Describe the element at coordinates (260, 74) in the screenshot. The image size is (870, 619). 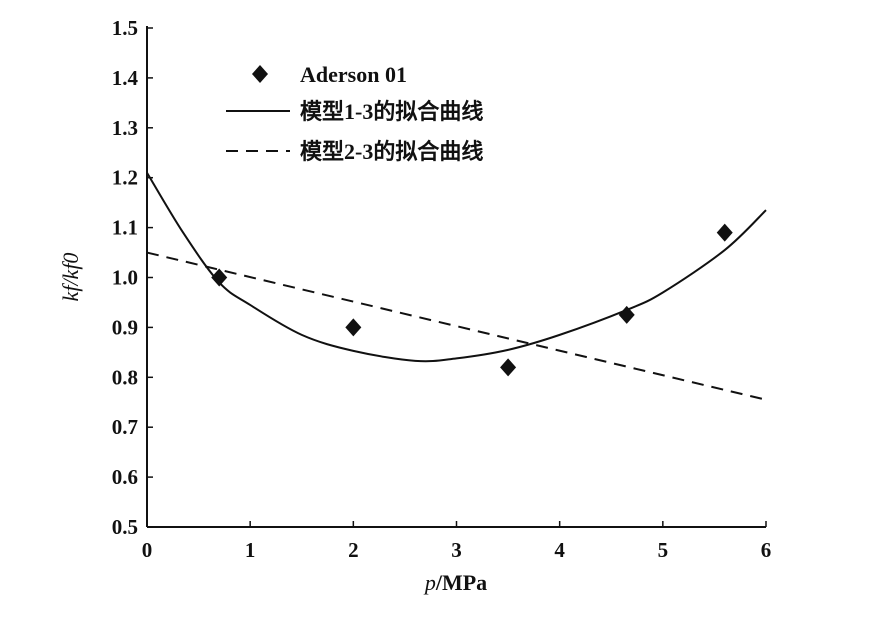
I see `legend-diamond-marker` at that location.